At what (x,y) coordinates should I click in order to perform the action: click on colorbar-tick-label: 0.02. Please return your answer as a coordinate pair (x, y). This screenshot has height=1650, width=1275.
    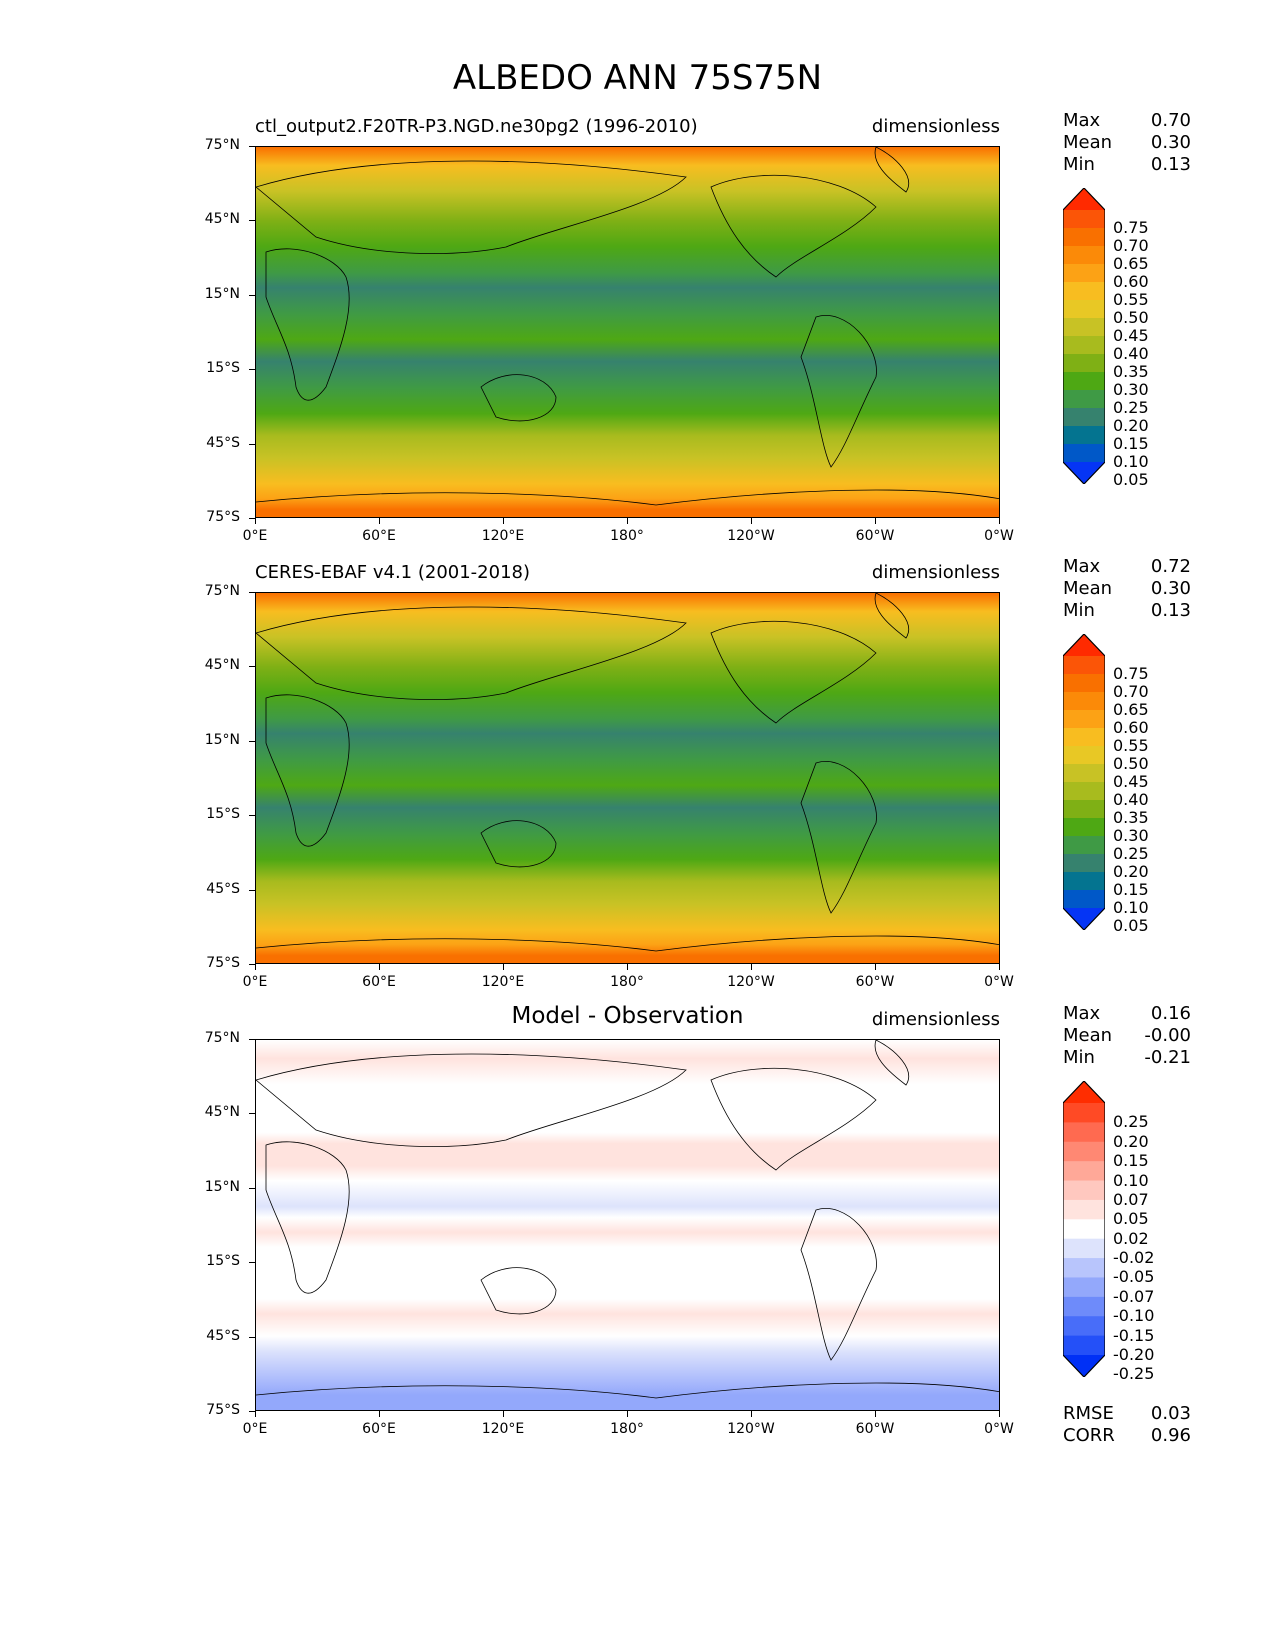
    Looking at the image, I should click on (1131, 1238).